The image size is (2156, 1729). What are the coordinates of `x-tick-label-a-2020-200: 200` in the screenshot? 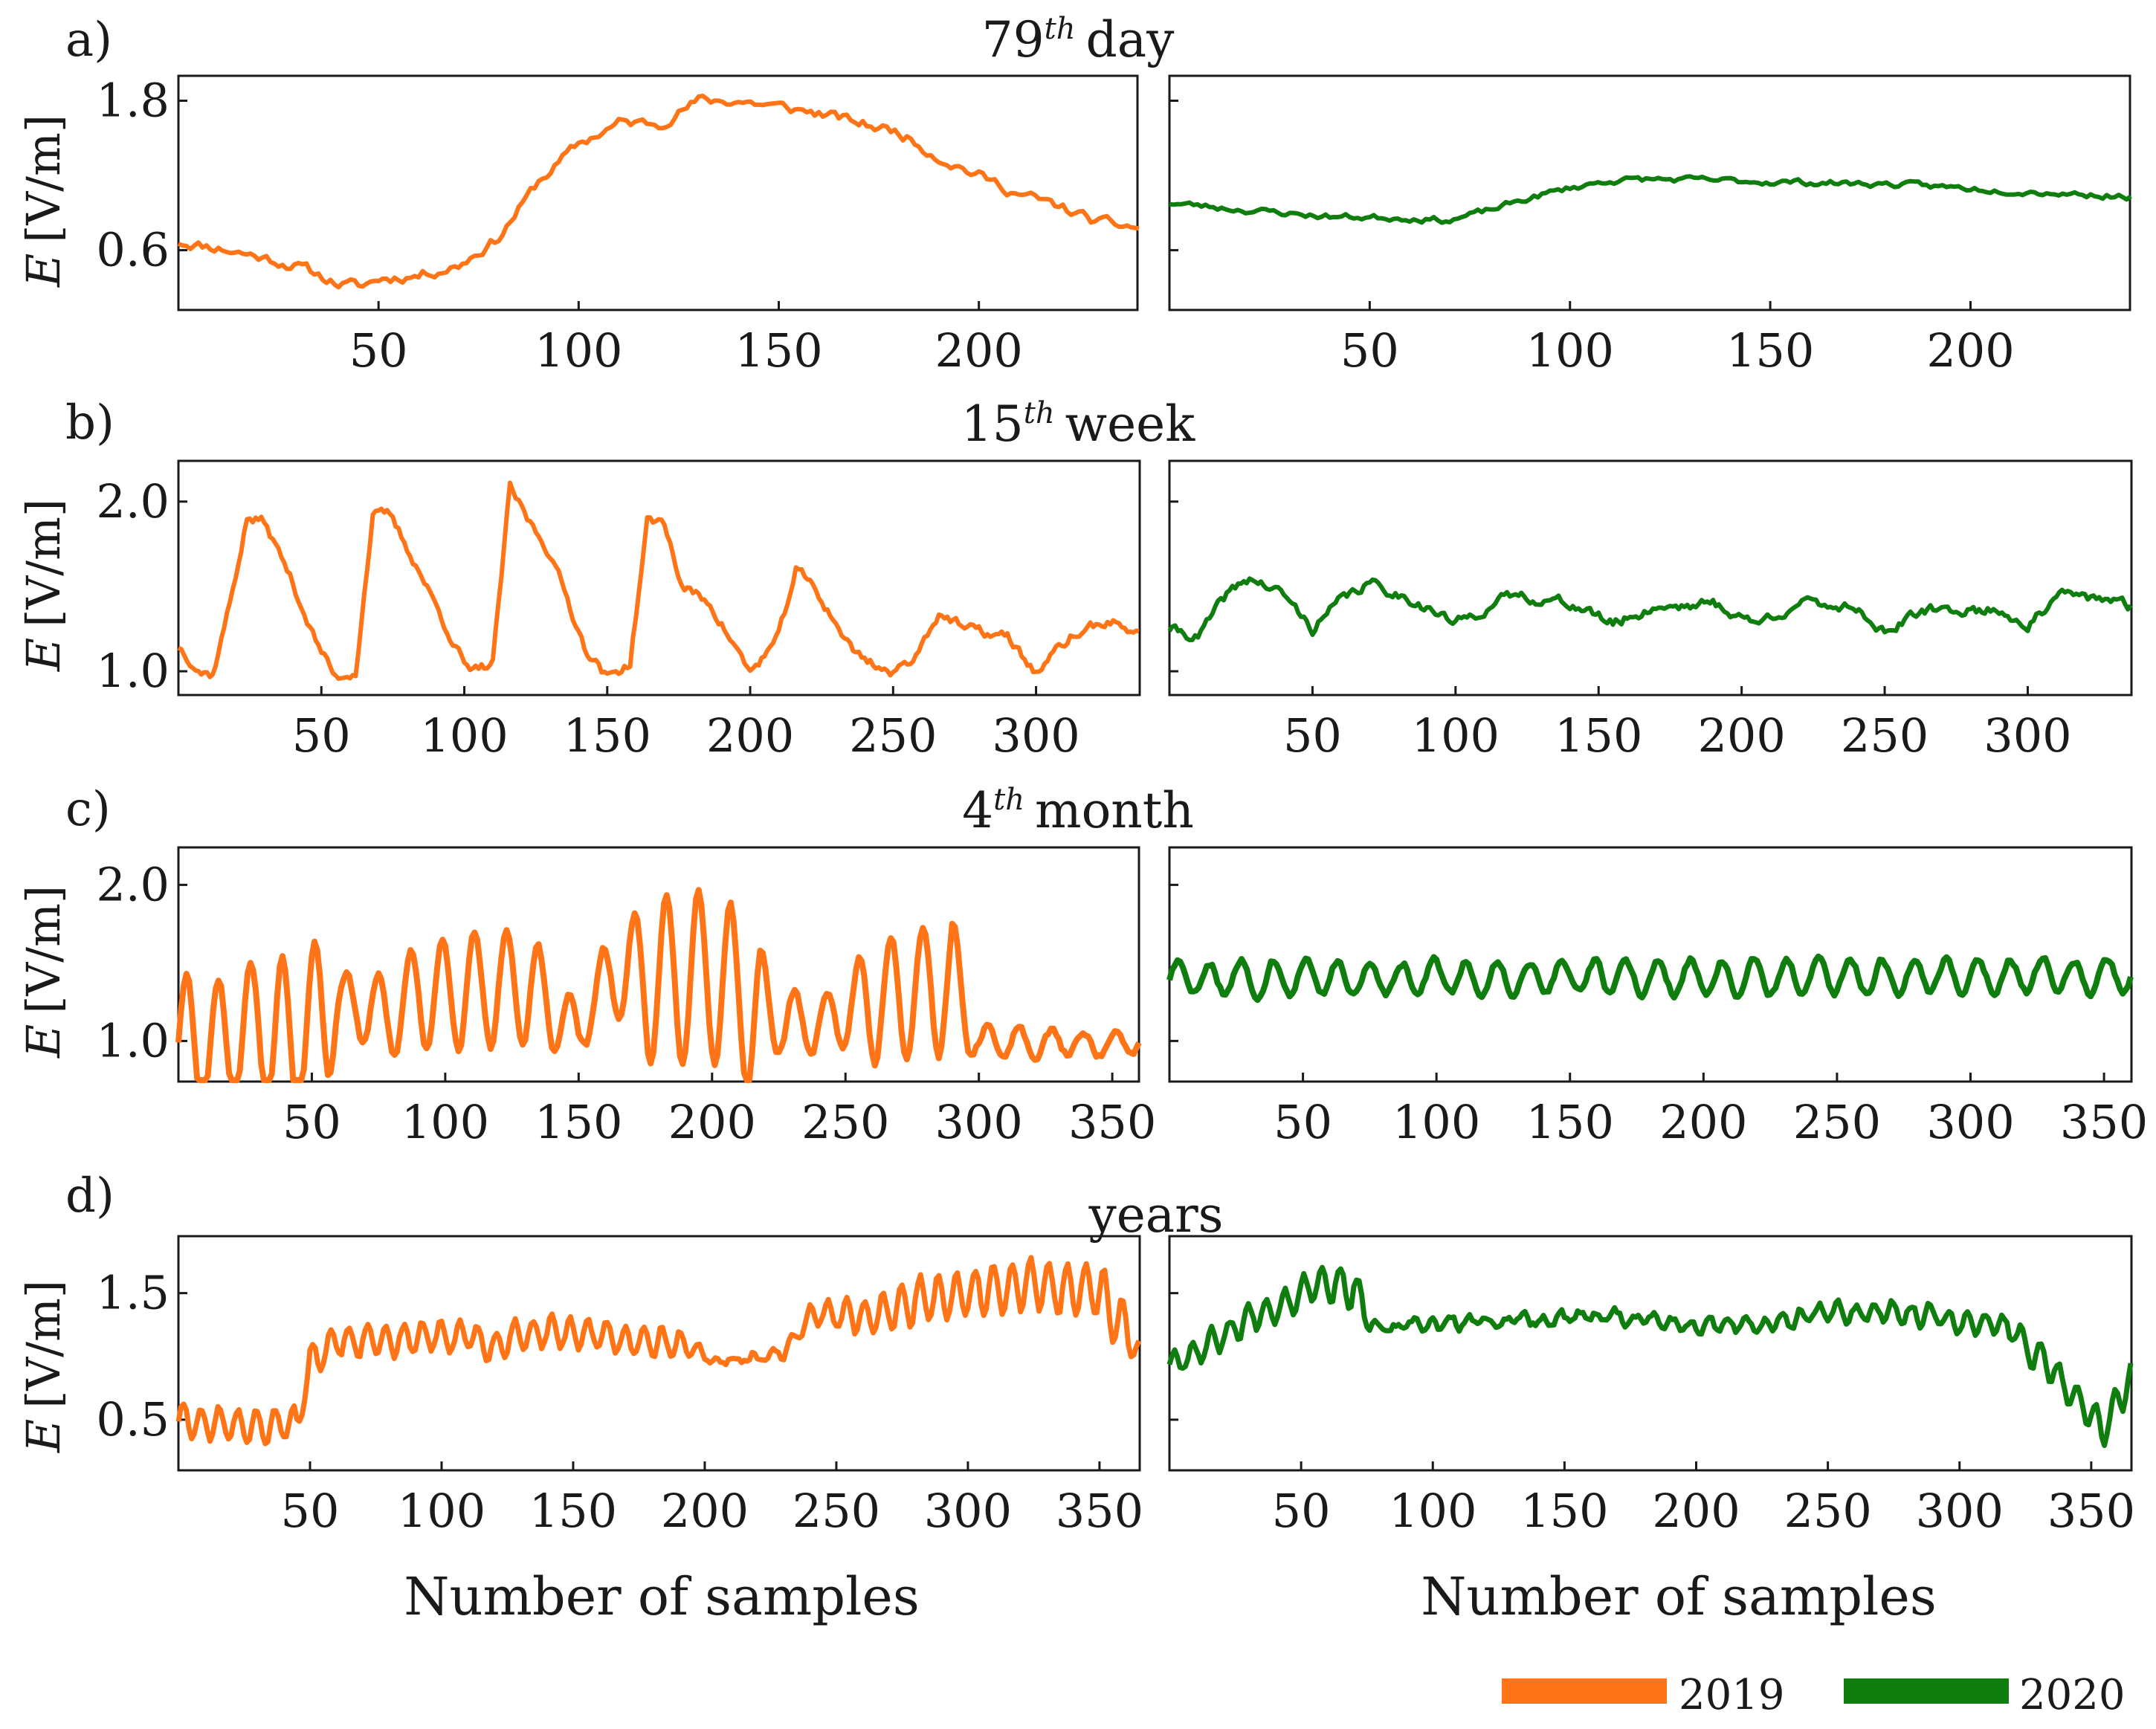 It's located at (1970, 350).